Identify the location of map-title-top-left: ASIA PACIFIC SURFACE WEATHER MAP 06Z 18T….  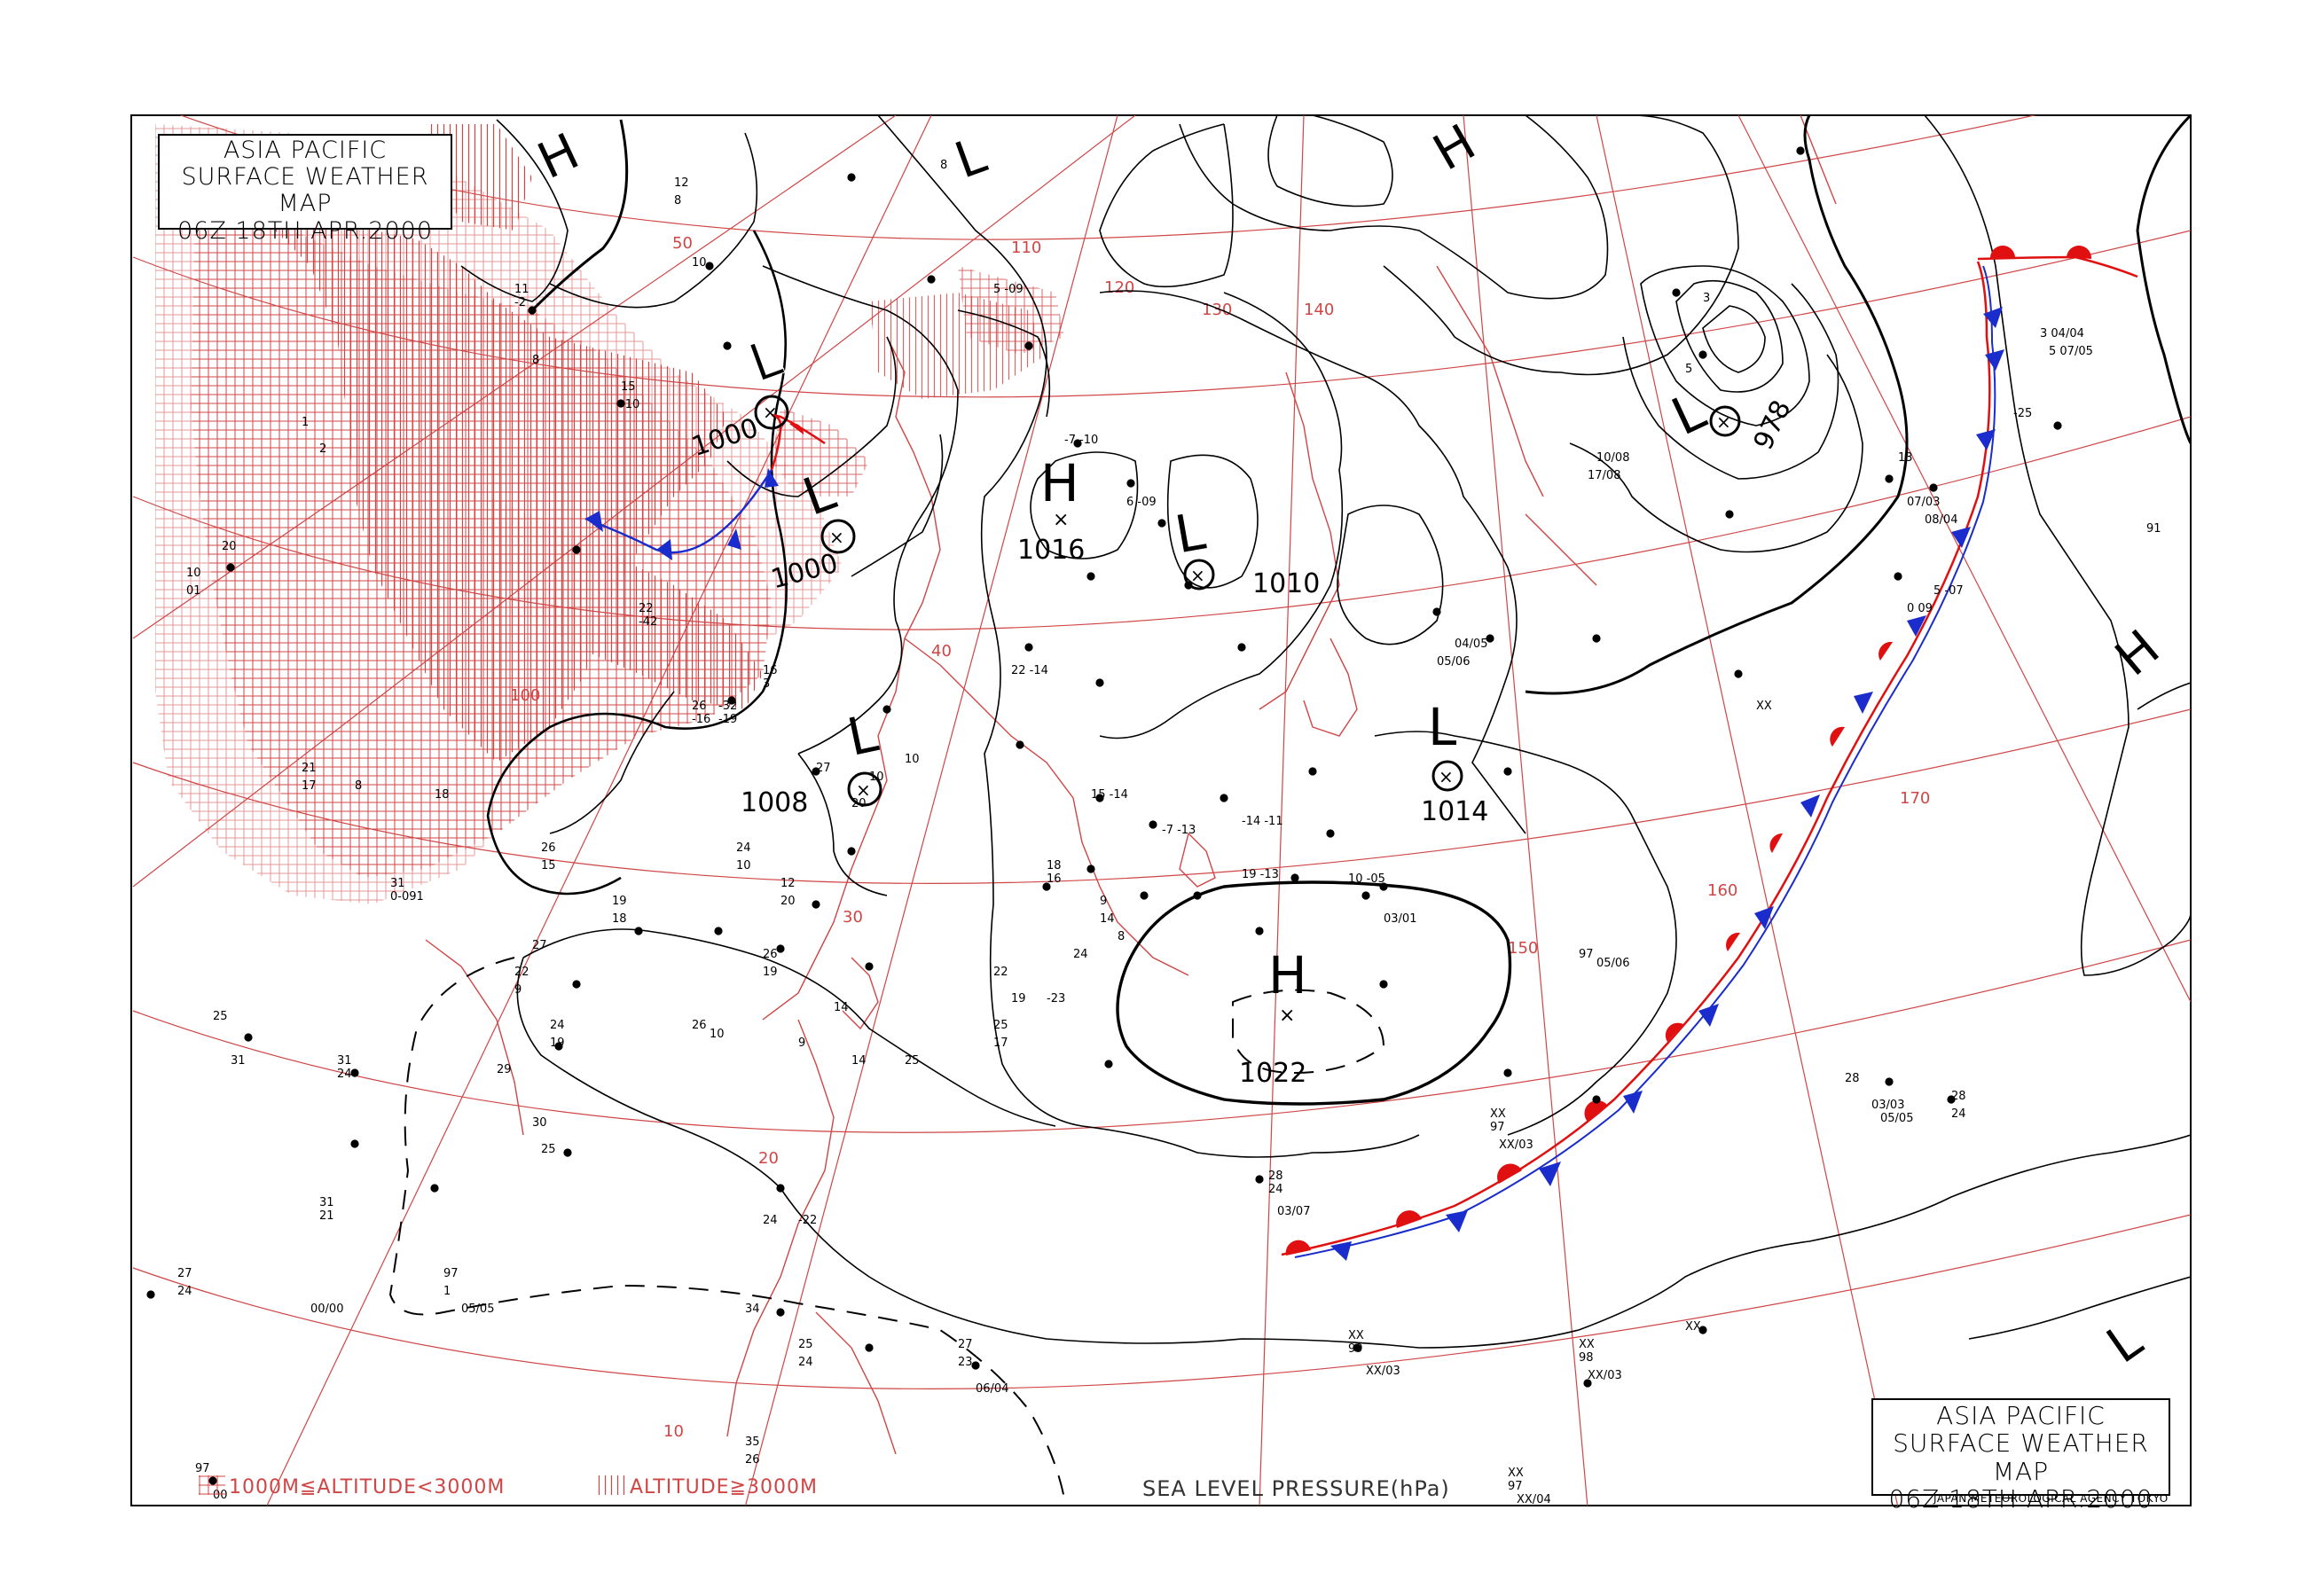
(305, 189).